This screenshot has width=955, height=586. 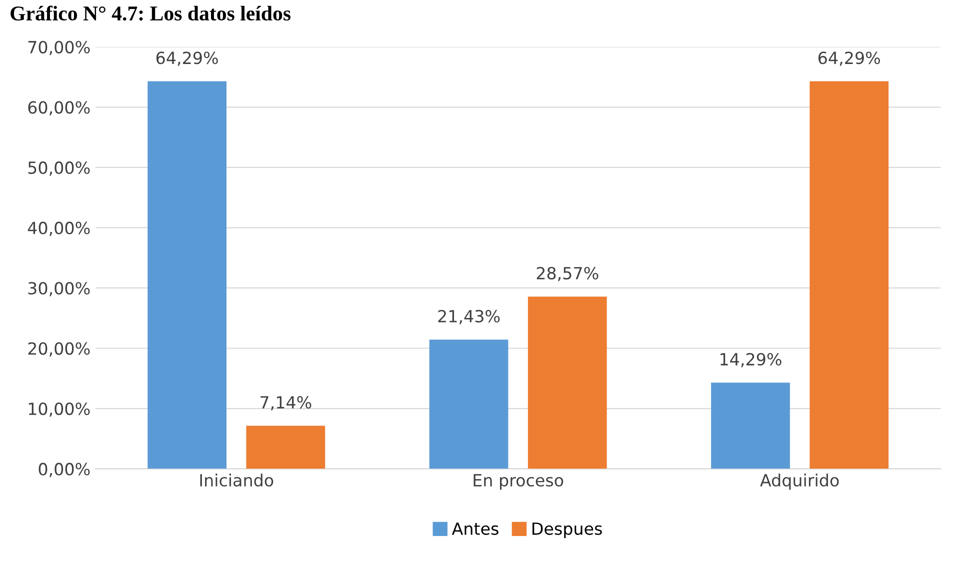 What do you see at coordinates (751, 360) in the screenshot?
I see `data-label: 14,29%` at bounding box center [751, 360].